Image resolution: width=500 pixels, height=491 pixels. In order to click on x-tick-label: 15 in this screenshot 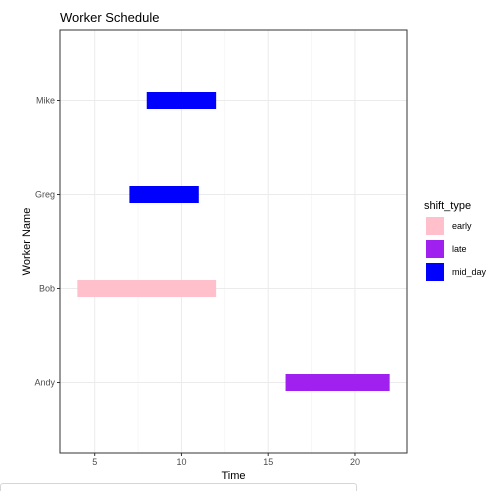, I will do `click(268, 462)`.